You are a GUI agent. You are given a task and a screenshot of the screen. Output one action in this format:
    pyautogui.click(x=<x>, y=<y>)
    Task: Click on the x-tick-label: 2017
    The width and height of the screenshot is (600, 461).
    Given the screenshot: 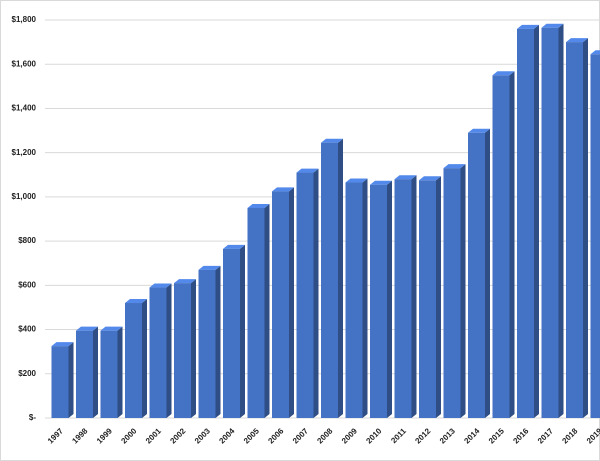 What is the action you would take?
    pyautogui.click(x=545, y=435)
    